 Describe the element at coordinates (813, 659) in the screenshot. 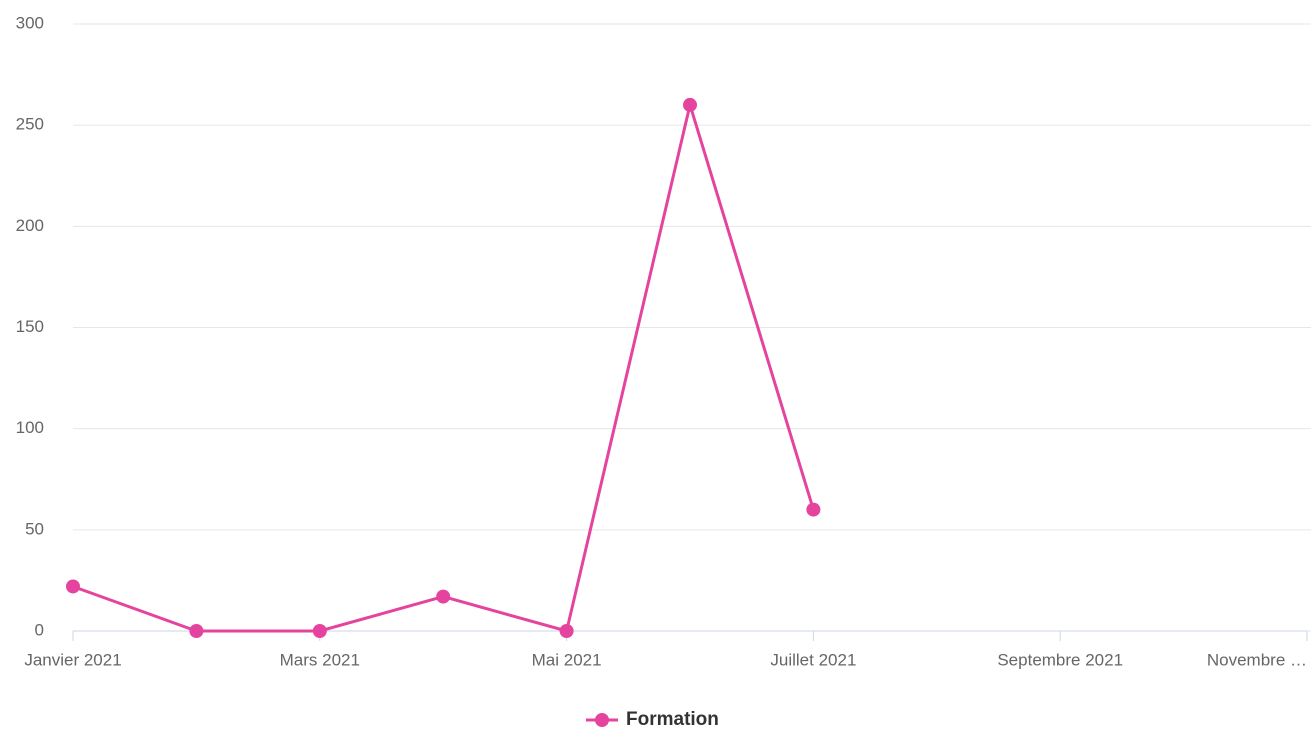

I see `x-tick-label: Juillet 2021` at that location.